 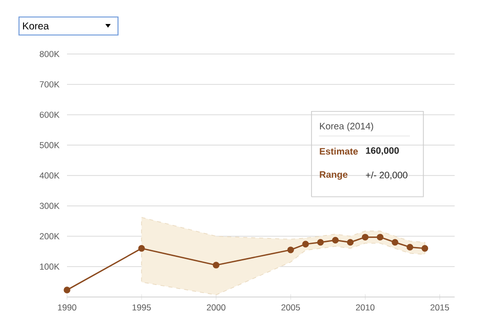 What do you see at coordinates (50, 175) in the screenshot?
I see `y-tick-label: 400K` at bounding box center [50, 175].